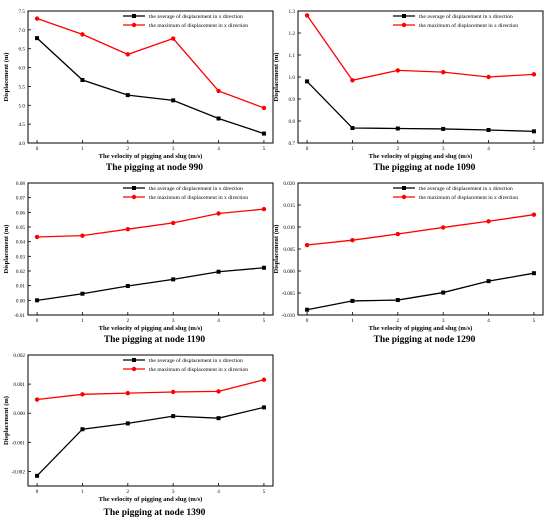 This screenshot has height=524, width=550. I want to click on y-tick-label: -0.002, so click(19, 472).